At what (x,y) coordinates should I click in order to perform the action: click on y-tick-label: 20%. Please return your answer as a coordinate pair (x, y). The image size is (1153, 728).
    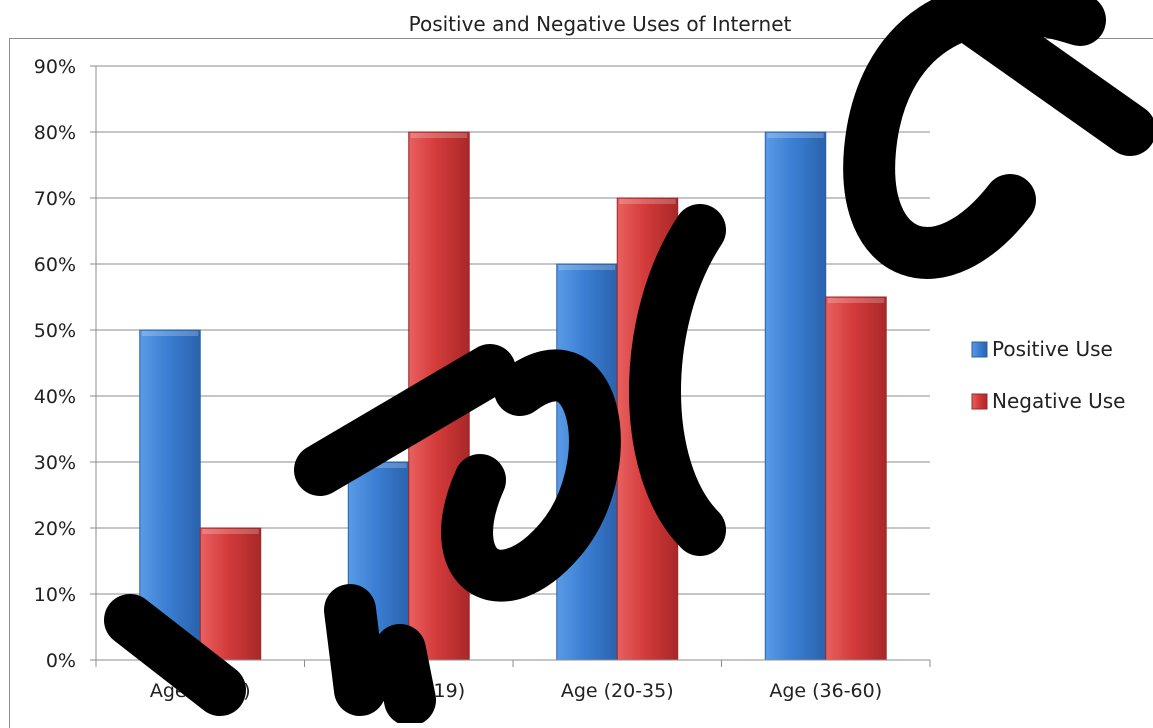
    Looking at the image, I should click on (55, 529).